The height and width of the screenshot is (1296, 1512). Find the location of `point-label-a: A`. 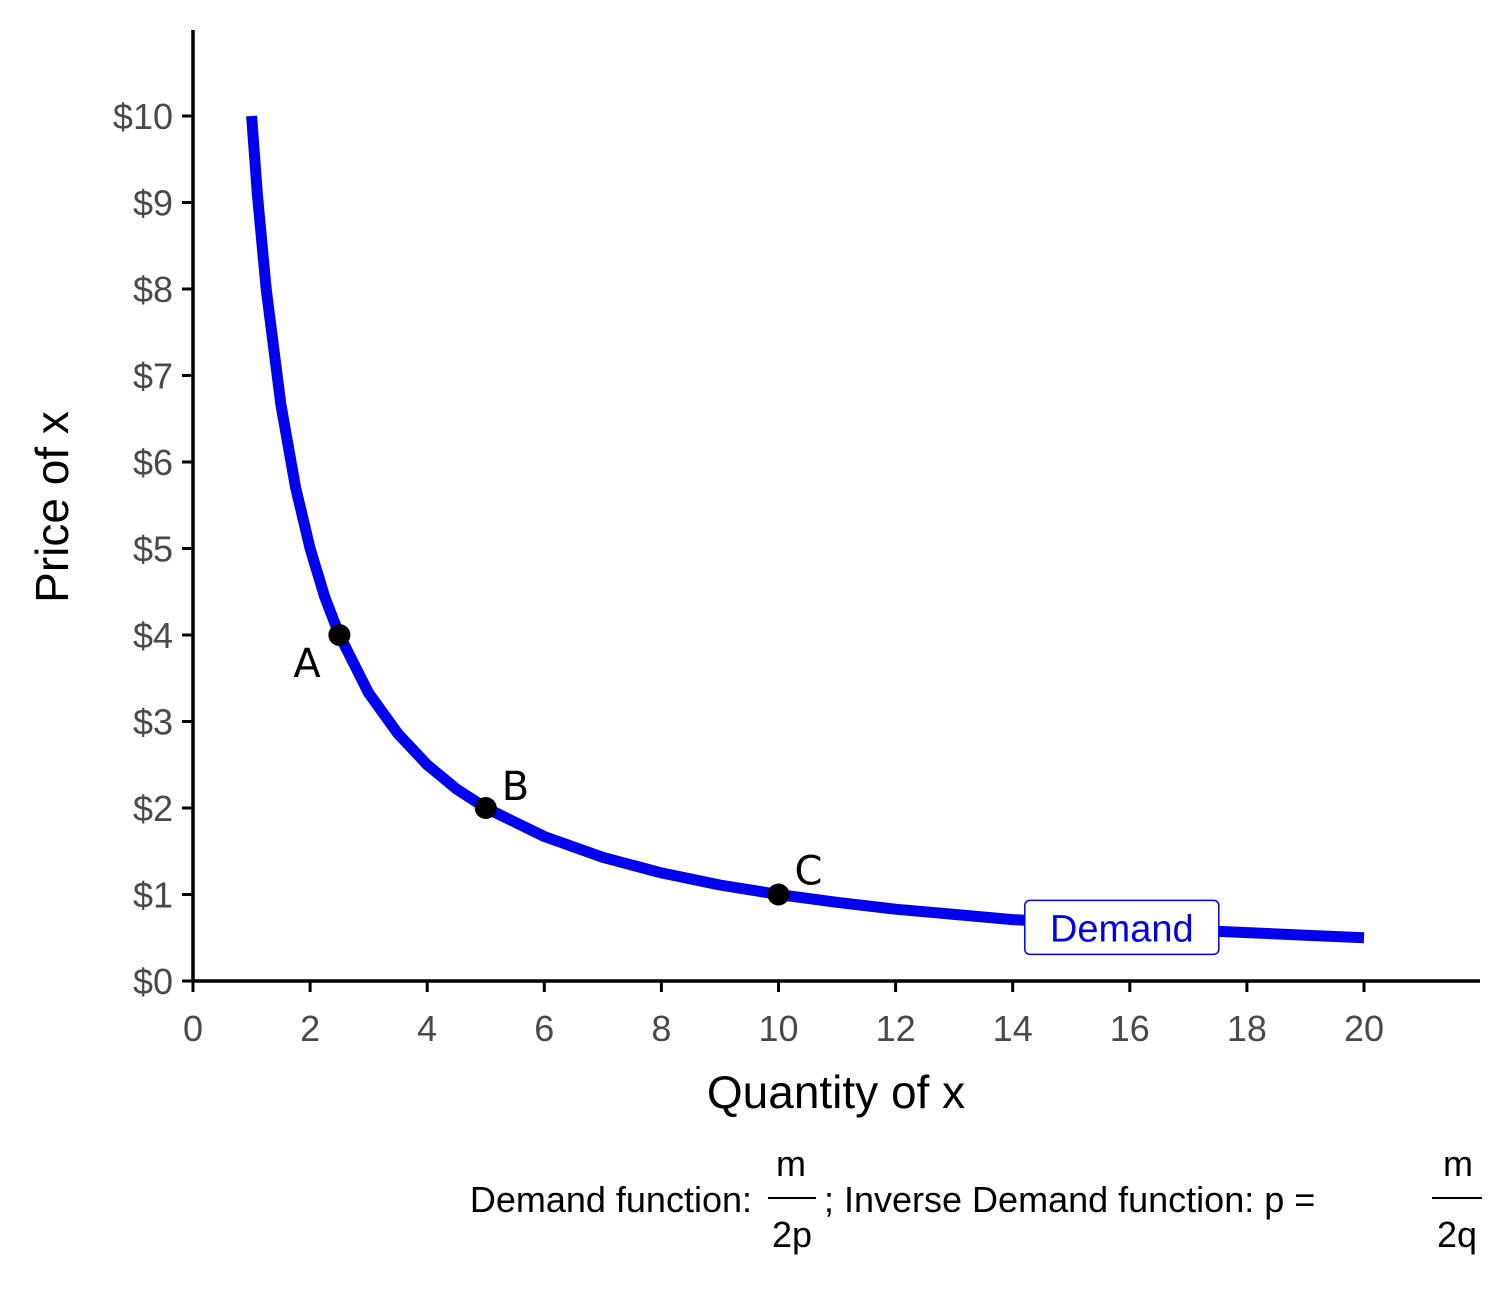

point-label-a: A is located at coordinates (307, 664).